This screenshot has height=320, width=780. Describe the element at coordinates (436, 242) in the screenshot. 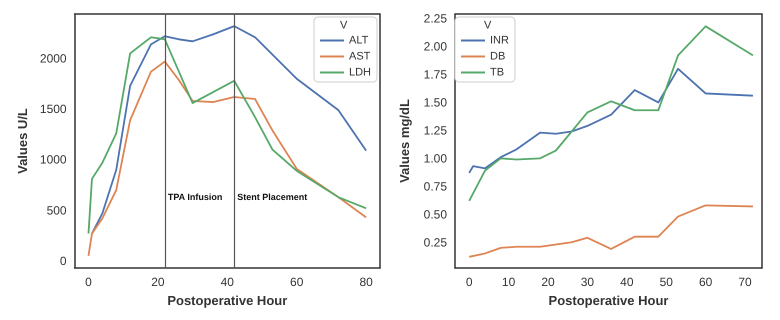

I see `y-tick-label: 0.25` at that location.